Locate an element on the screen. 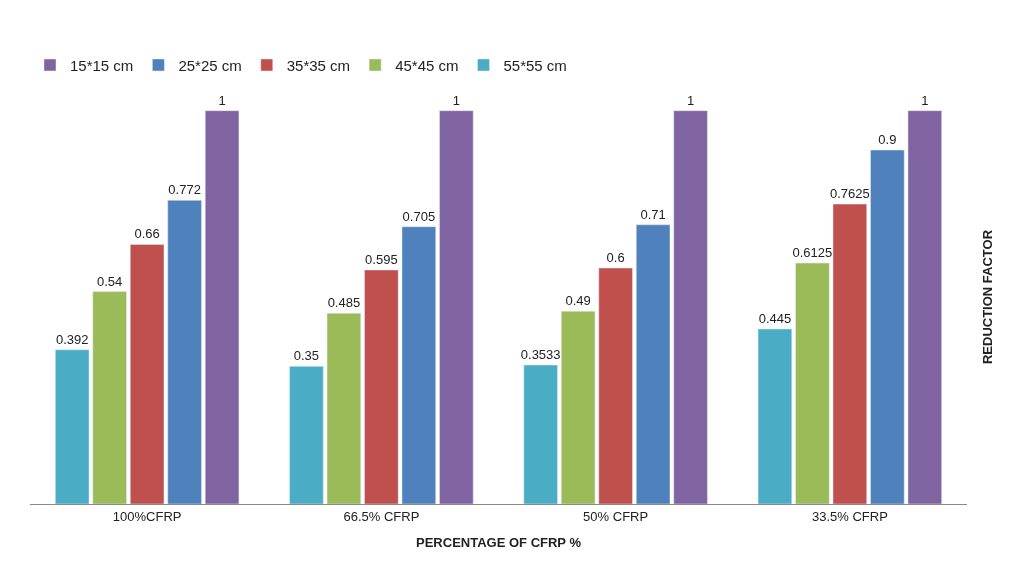  data-label: 0.445 is located at coordinates (775, 318).